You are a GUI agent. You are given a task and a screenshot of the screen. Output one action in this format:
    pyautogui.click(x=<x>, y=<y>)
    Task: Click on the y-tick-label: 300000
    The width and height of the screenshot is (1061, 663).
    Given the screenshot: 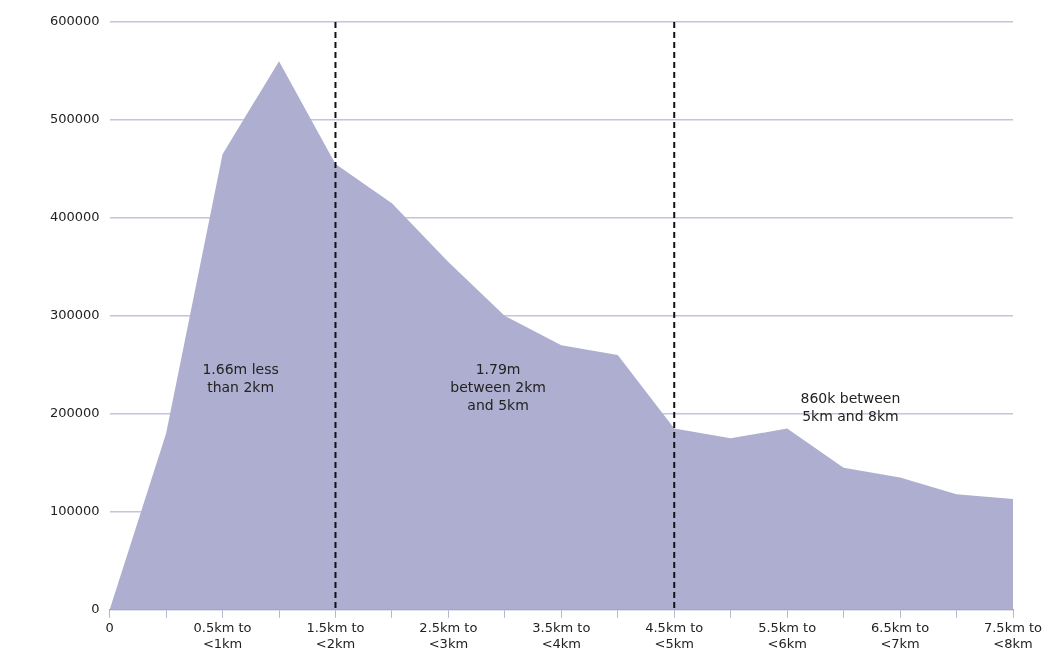 What is the action you would take?
    pyautogui.click(x=74, y=315)
    